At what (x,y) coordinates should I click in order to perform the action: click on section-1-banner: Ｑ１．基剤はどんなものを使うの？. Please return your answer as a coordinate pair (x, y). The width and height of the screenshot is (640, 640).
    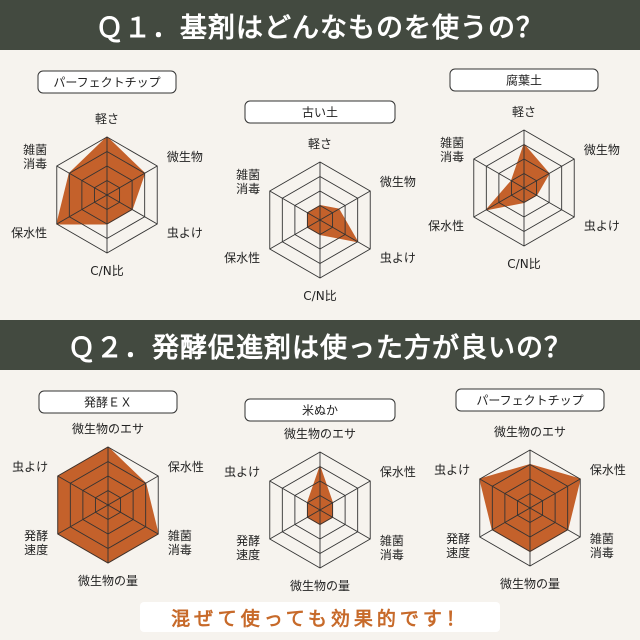
    Looking at the image, I should click on (320, 25).